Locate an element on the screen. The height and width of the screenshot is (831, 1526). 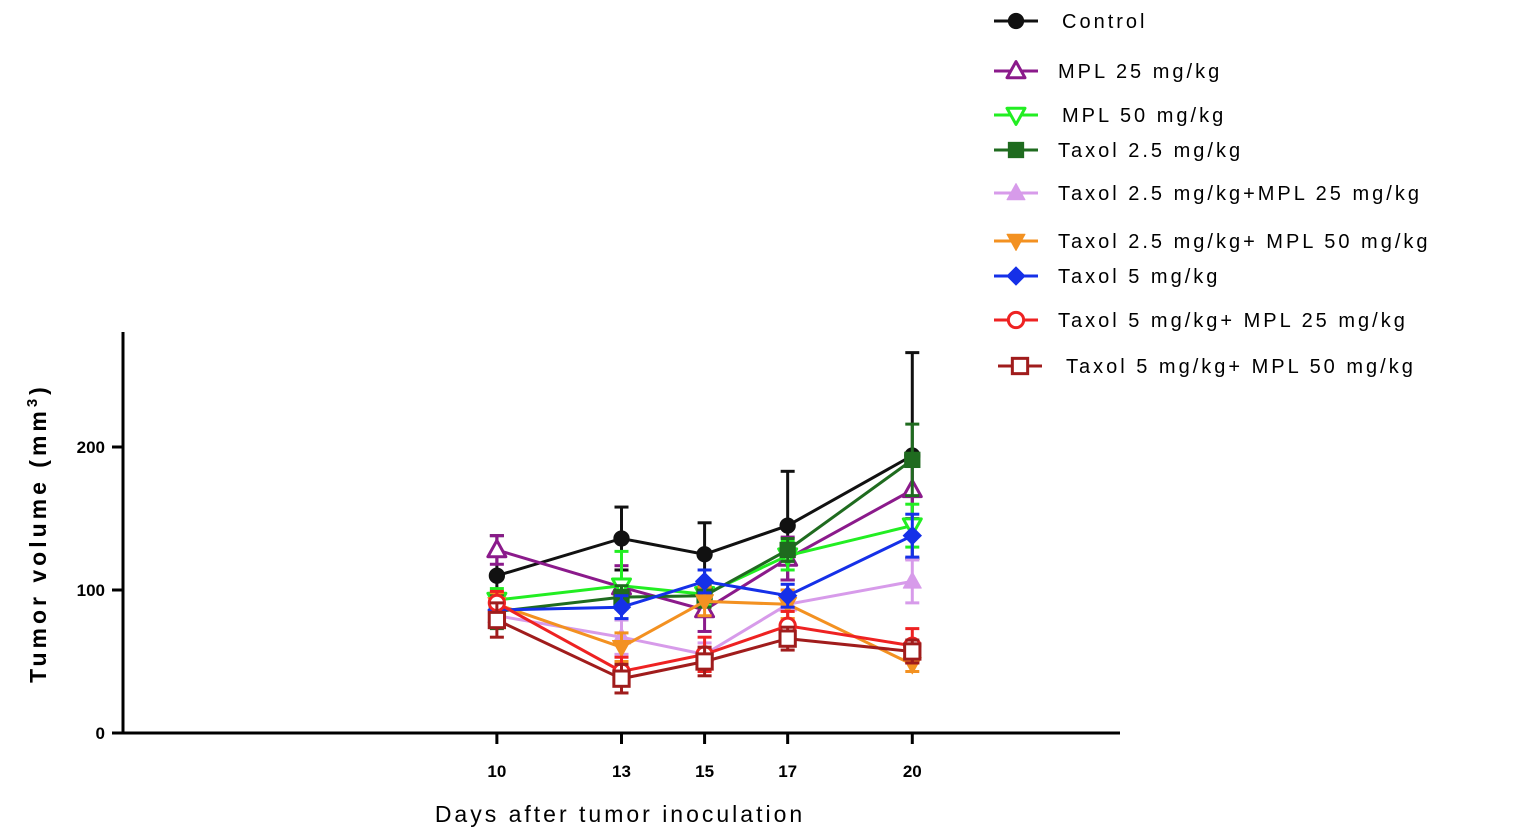
legend-label: Taxol 2.5 mg/kg+ MPL 50 mg/kg is located at coordinates (1244, 242).